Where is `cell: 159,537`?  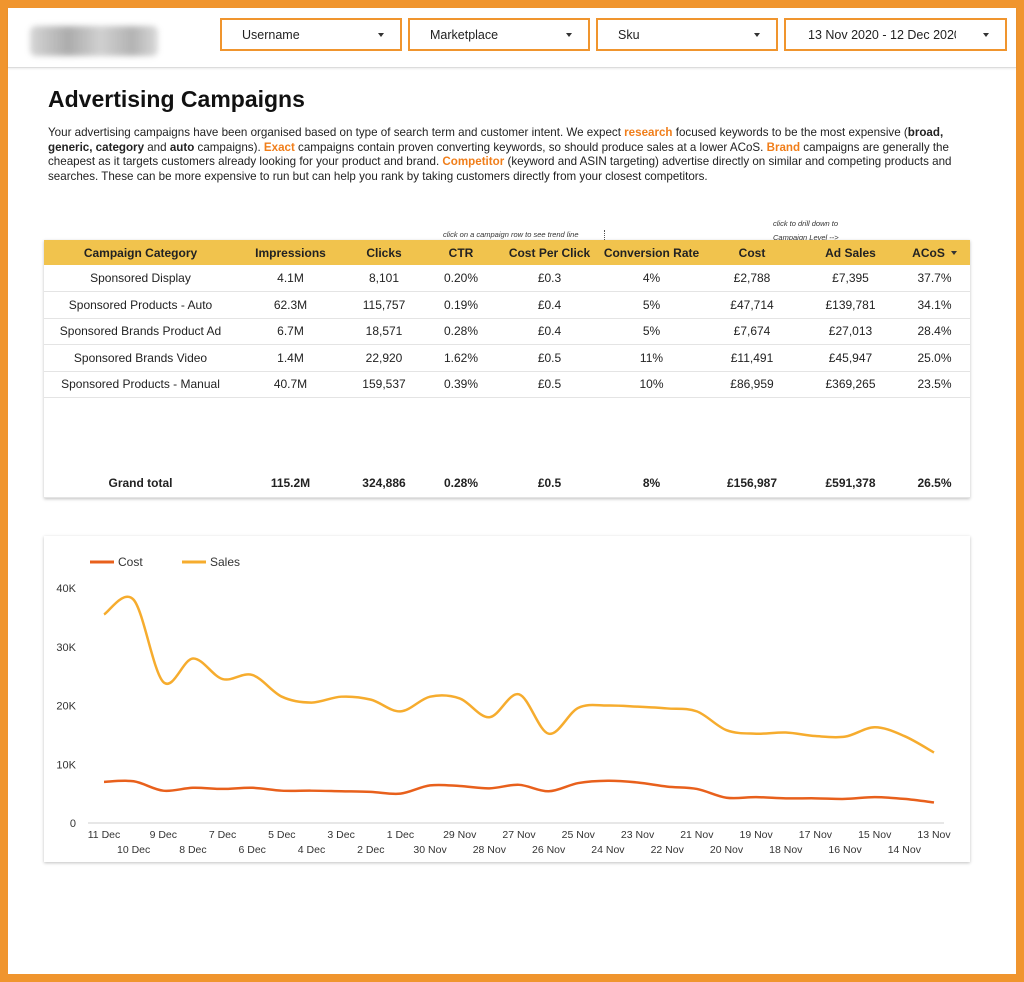 cell: 159,537 is located at coordinates (384, 384).